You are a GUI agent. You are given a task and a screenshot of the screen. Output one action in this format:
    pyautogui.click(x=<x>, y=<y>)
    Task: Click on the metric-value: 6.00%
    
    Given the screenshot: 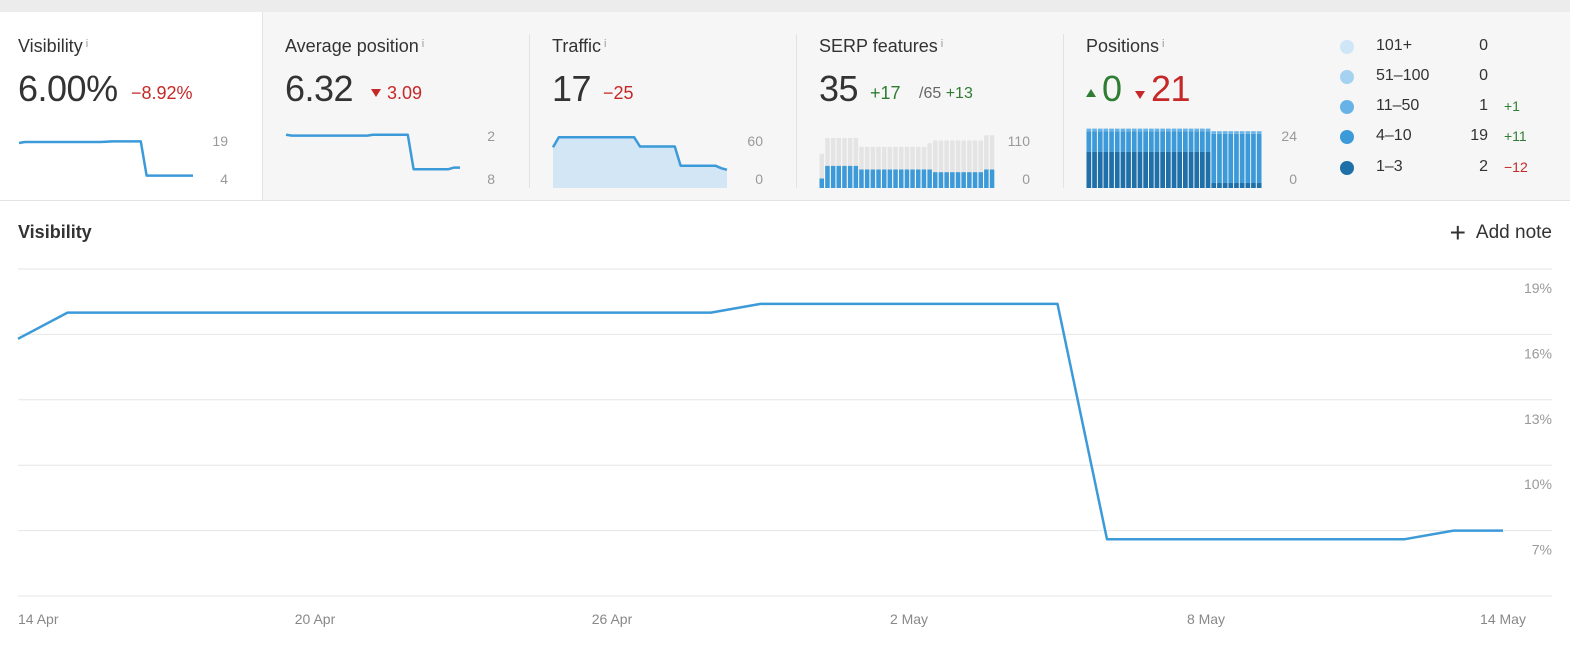 What is the action you would take?
    pyautogui.click(x=68, y=88)
    